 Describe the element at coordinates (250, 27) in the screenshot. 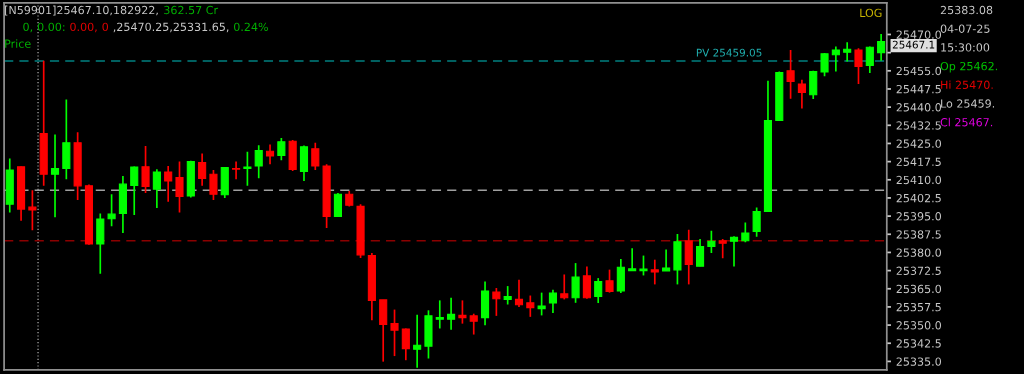

I see `annotation: 0.24%` at that location.